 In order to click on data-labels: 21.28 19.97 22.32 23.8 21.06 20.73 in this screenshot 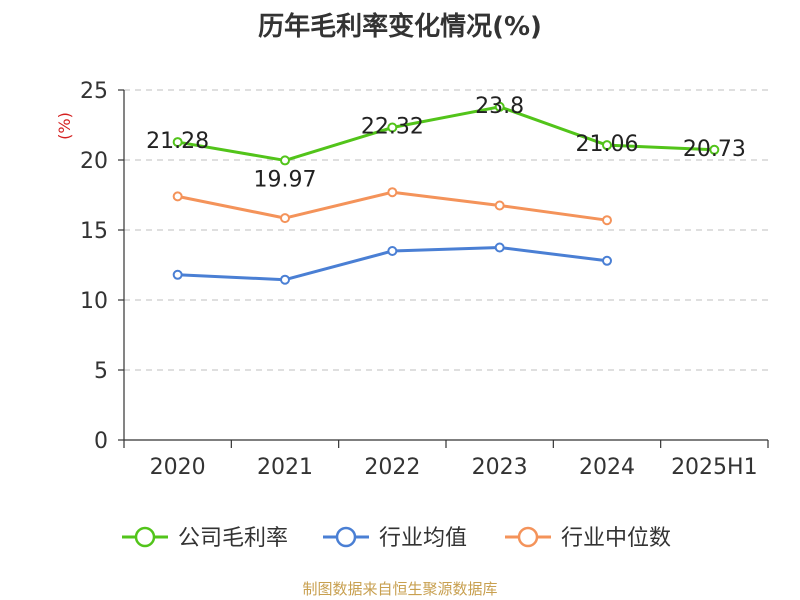, I will do `click(446, 143)`.